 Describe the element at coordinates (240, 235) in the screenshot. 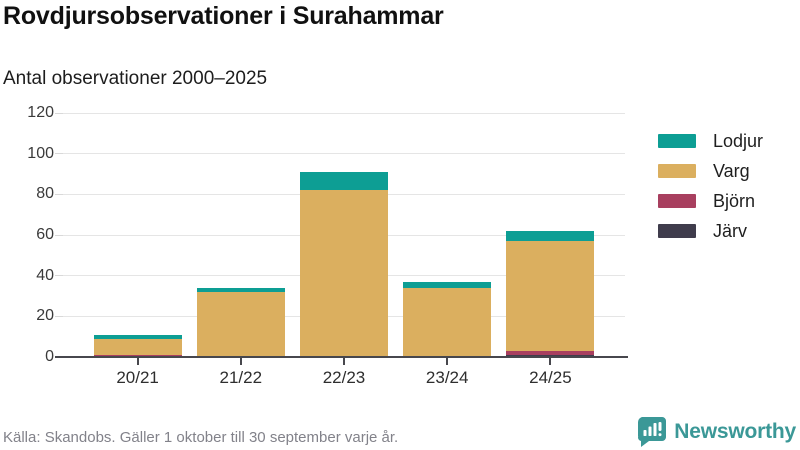

I see `bar-slot-21/22` at that location.